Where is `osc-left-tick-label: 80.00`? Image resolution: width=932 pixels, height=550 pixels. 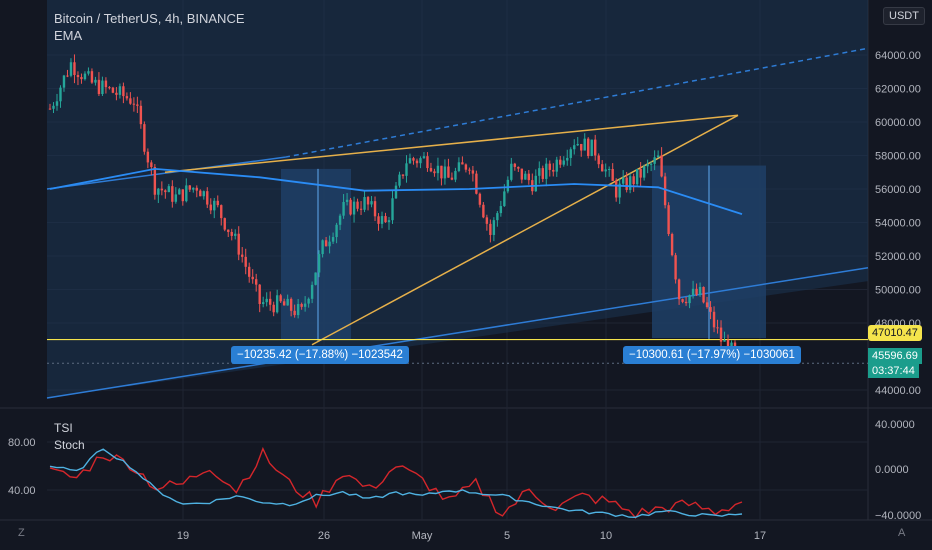
osc-left-tick-label: 80.00 is located at coordinates (22, 443).